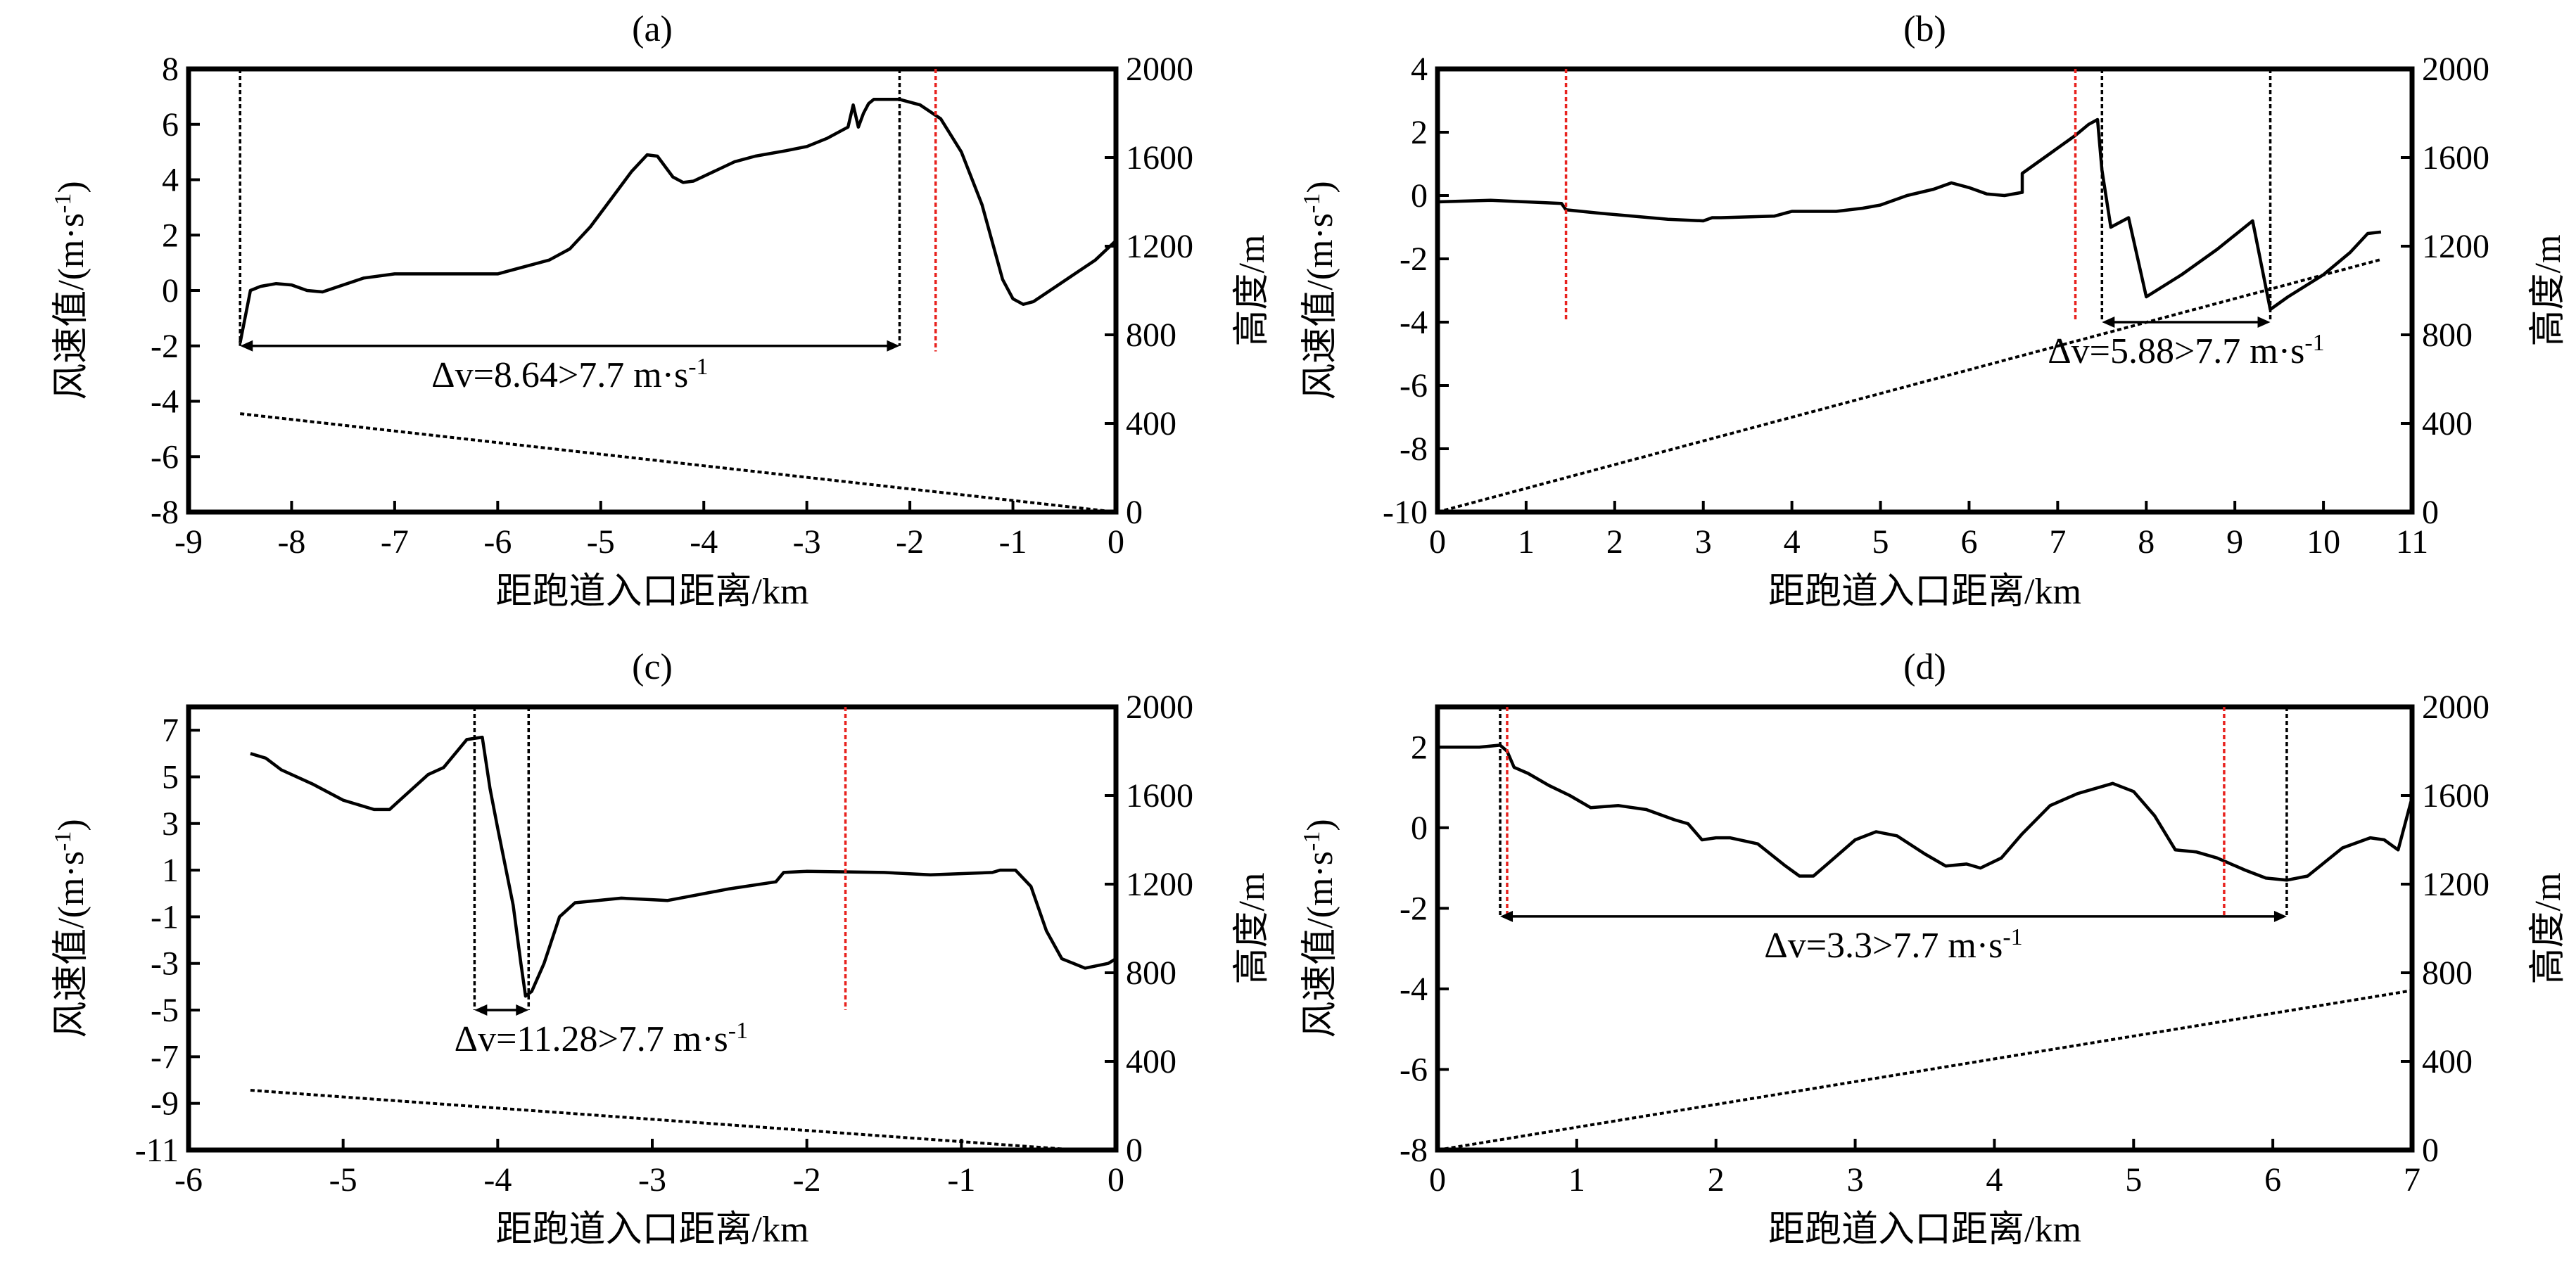 The height and width of the screenshot is (1271, 2576). I want to click on y-tick-label: -1, so click(165, 916).